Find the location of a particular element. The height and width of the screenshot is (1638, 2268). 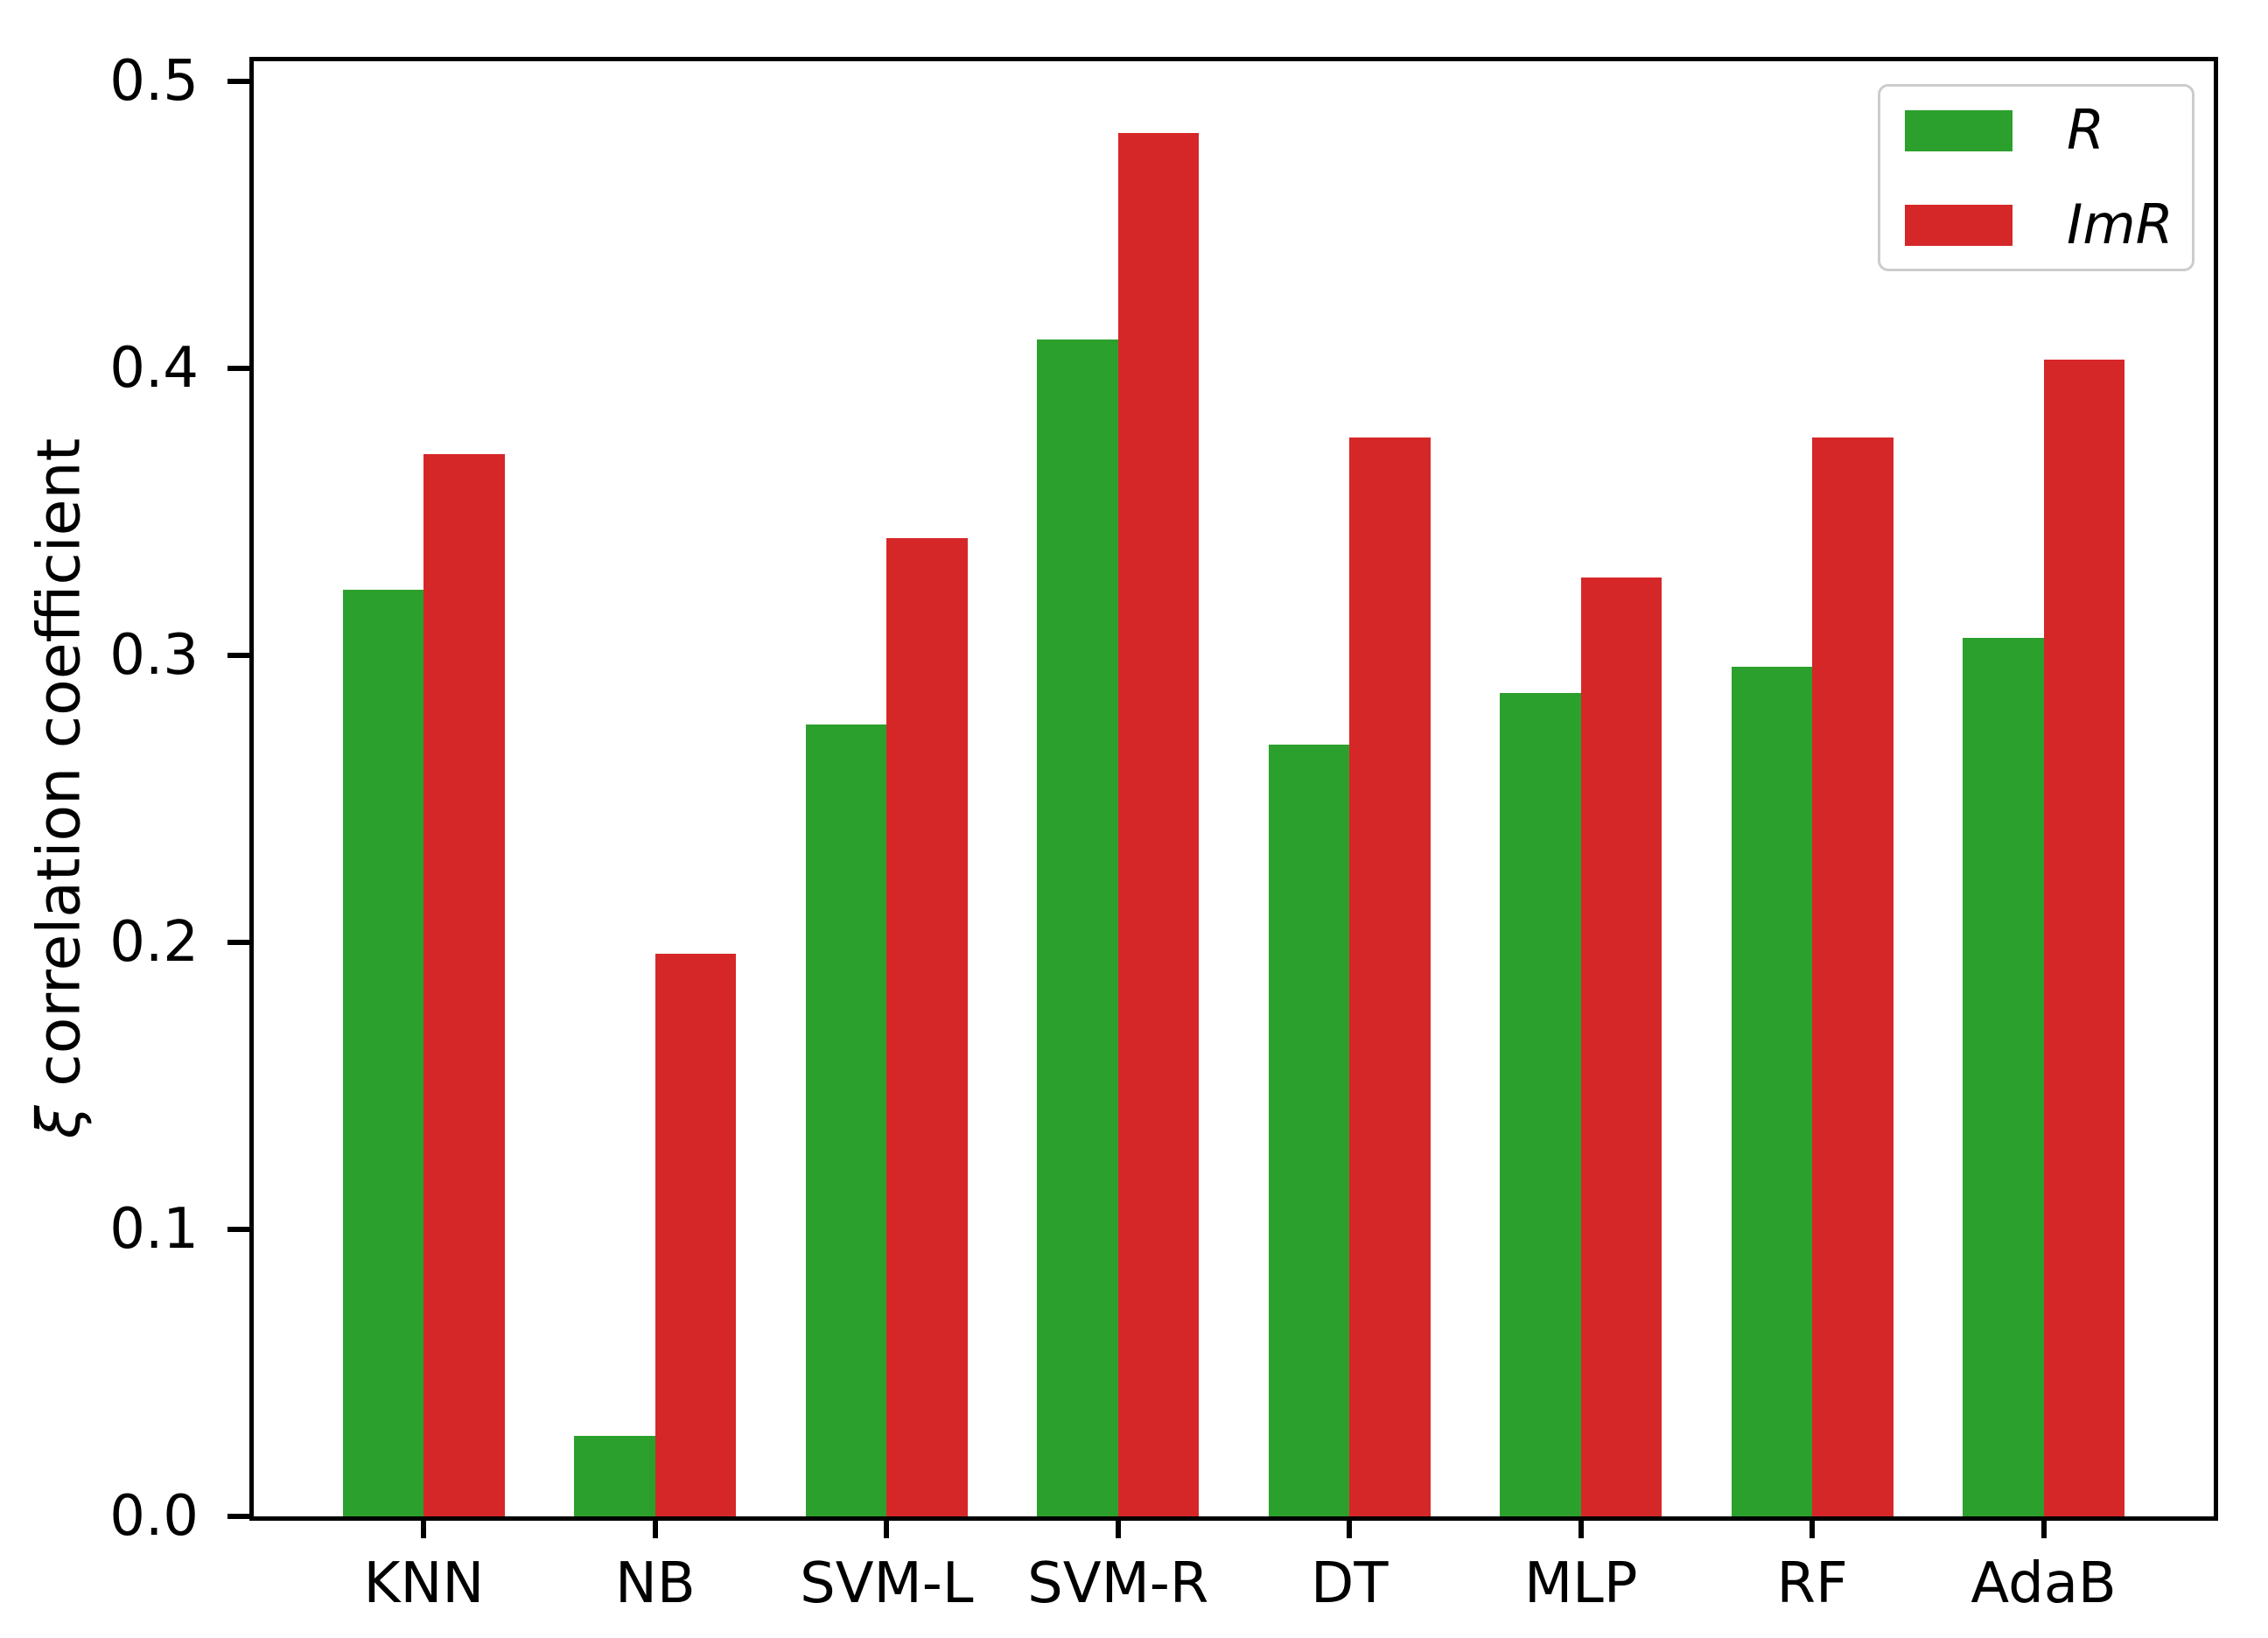

legend-row-R: R is located at coordinates (2036, 130).